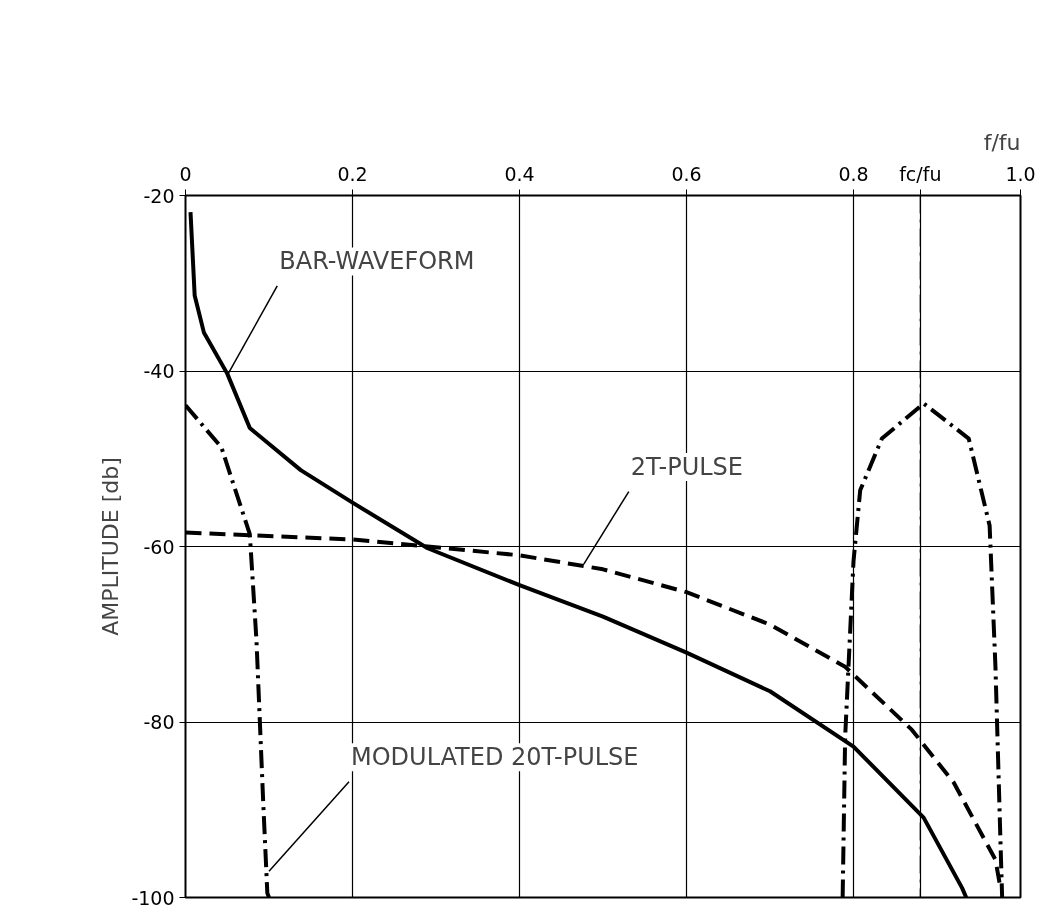 The image size is (1044, 911). What do you see at coordinates (519, 173) in the screenshot?
I see `x-tick-label: 0.4` at bounding box center [519, 173].